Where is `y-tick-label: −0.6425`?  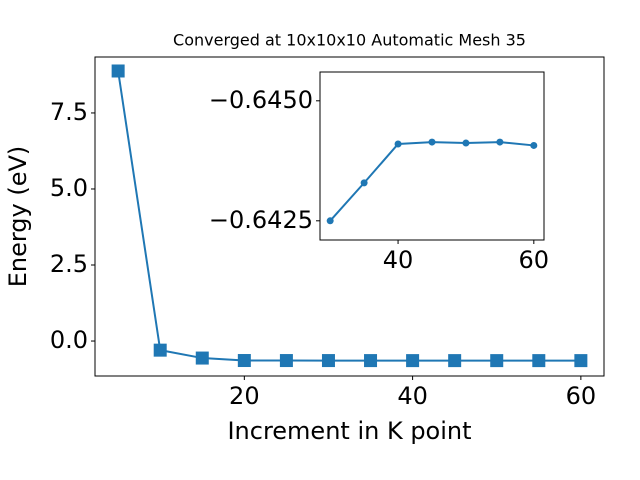 y-tick-label: −0.6425 is located at coordinates (261, 220).